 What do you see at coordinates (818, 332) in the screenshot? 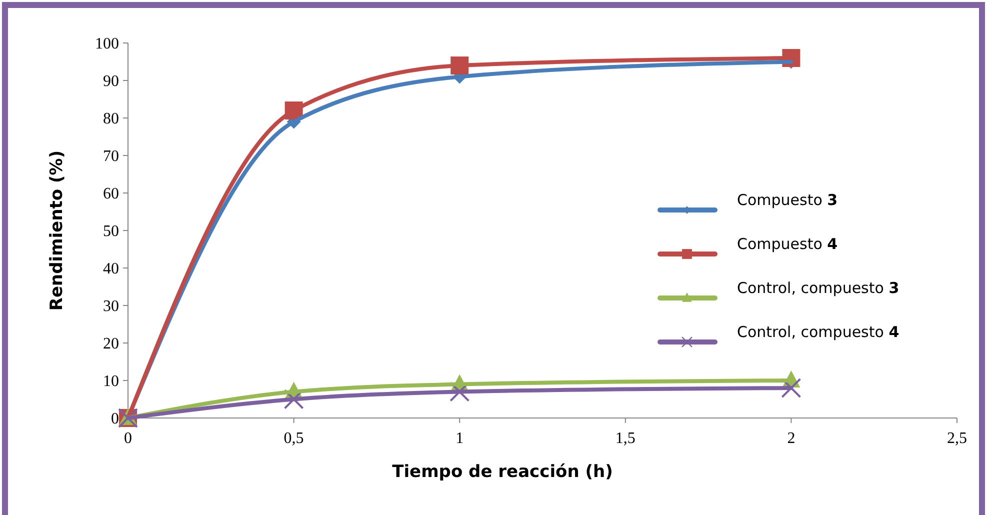
I see `legend-label: Control, compuesto 4` at bounding box center [818, 332].